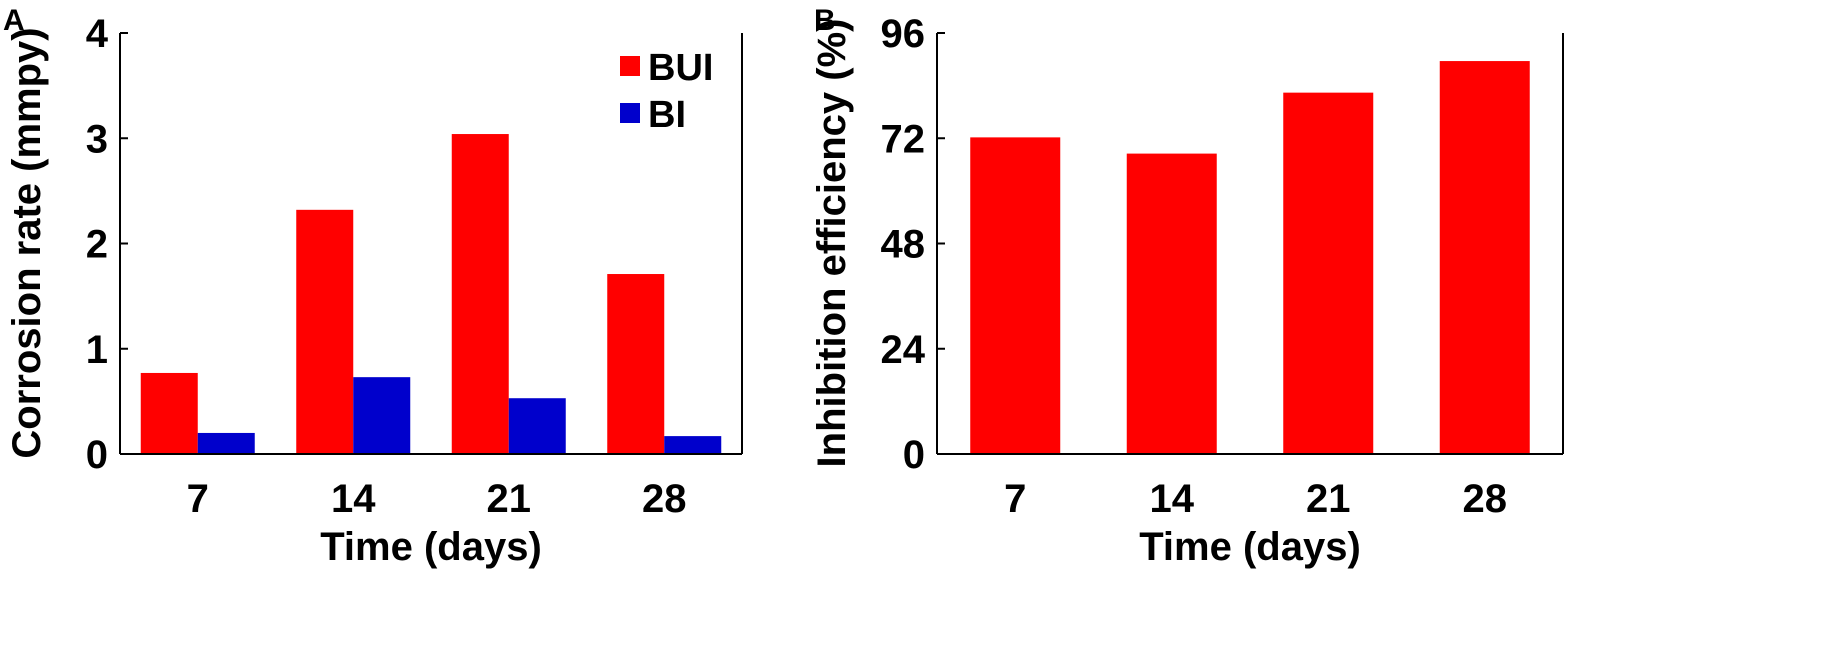 This screenshot has width=1823, height=660. I want to click on y-tick-label: 72, so click(903, 139).